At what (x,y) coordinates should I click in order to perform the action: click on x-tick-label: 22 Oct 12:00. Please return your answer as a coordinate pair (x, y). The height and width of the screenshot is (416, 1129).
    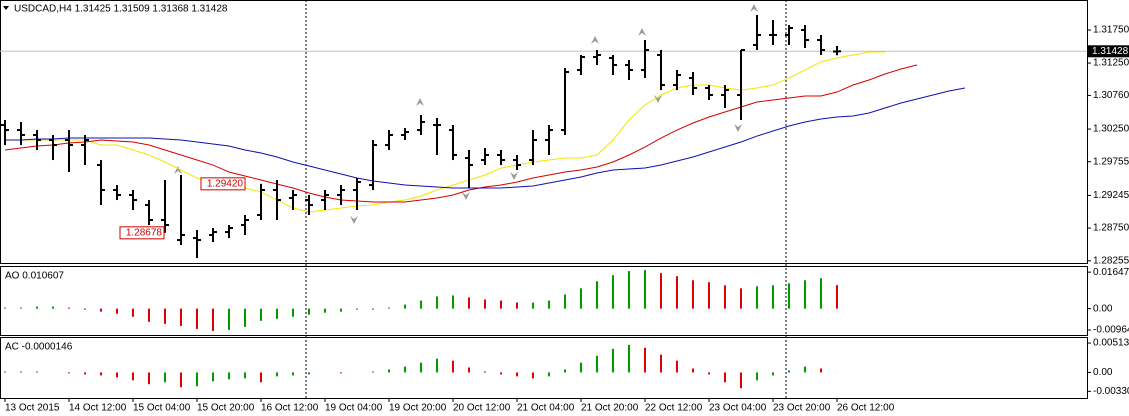
    Looking at the image, I should click on (674, 408).